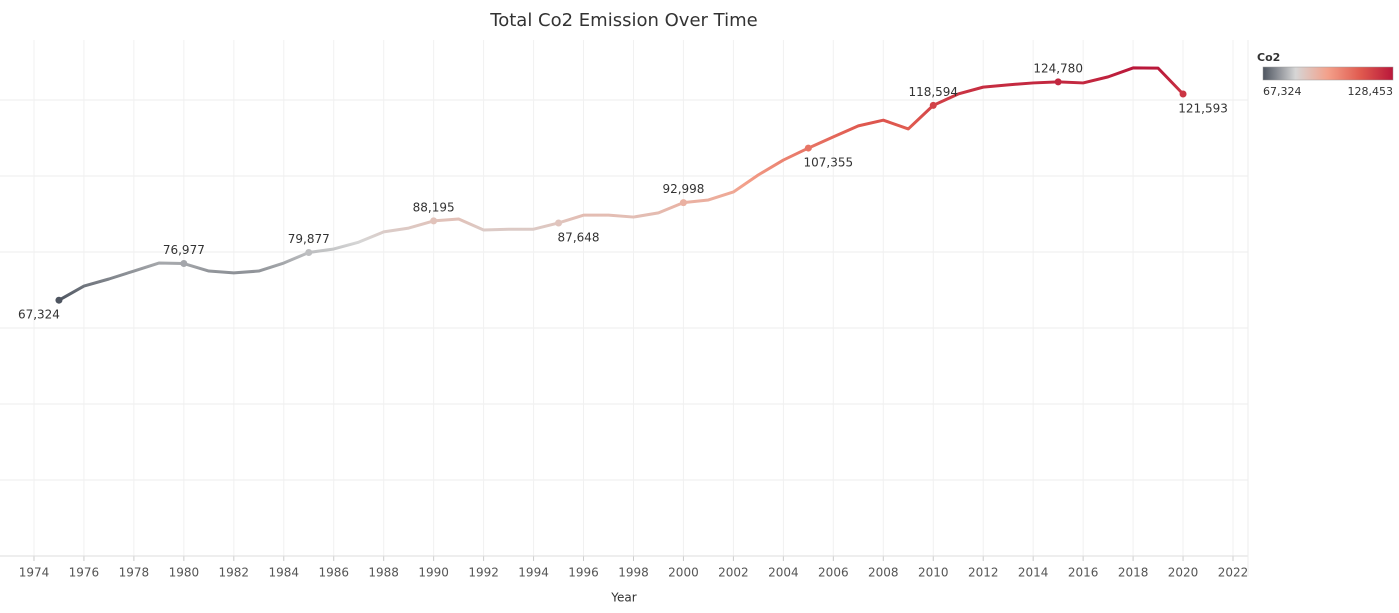 The height and width of the screenshot is (613, 1399). I want to click on legend-min-label: 67,324, so click(1282, 91).